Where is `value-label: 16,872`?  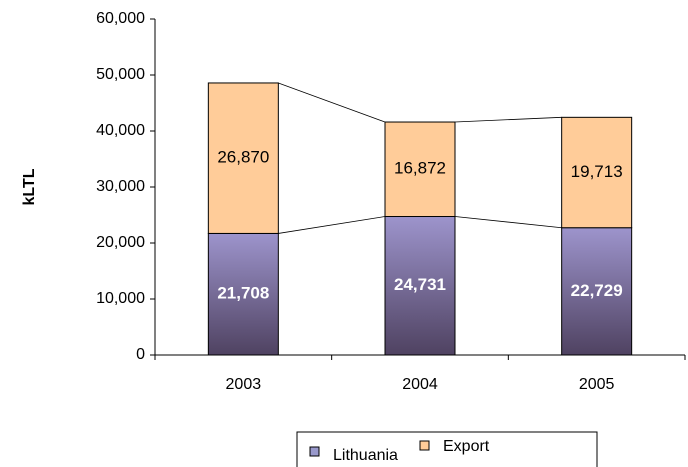 value-label: 16,872 is located at coordinates (420, 168).